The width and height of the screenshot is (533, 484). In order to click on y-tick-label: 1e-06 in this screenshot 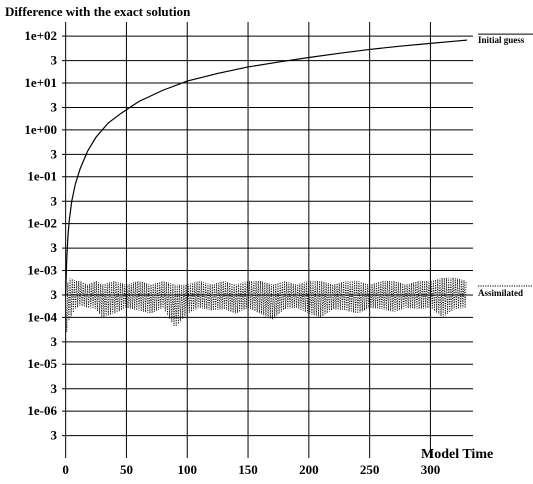, I will do `click(42, 410)`.